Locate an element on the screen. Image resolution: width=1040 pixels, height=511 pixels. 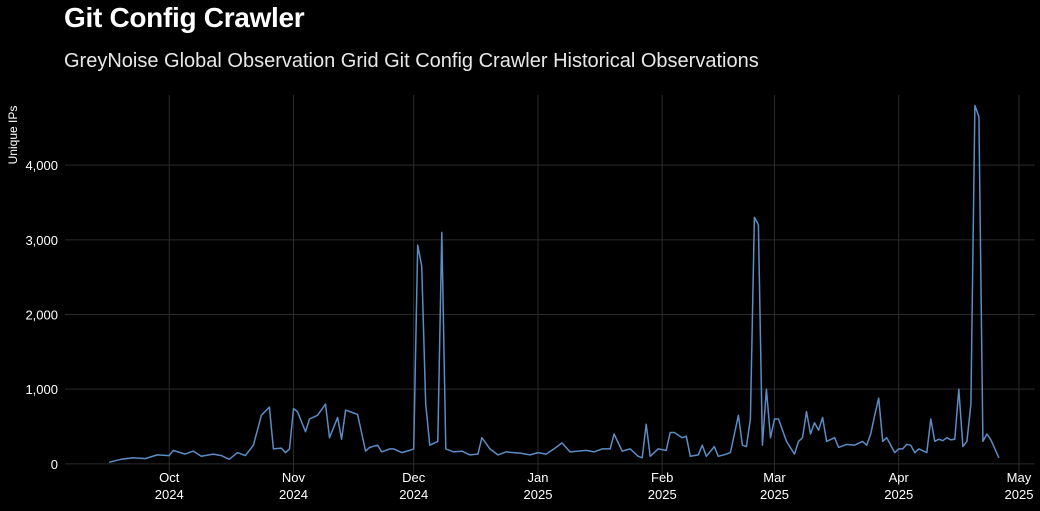
x-tick-month: Feb is located at coordinates (662, 477).